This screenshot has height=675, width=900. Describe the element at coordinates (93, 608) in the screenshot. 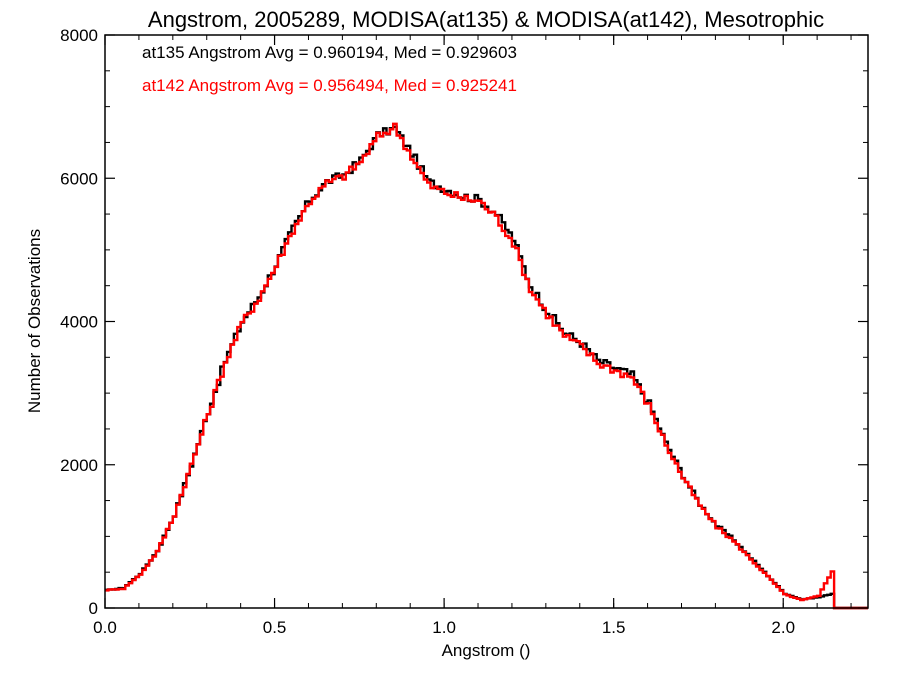

I see `y-tick-label: 0` at that location.